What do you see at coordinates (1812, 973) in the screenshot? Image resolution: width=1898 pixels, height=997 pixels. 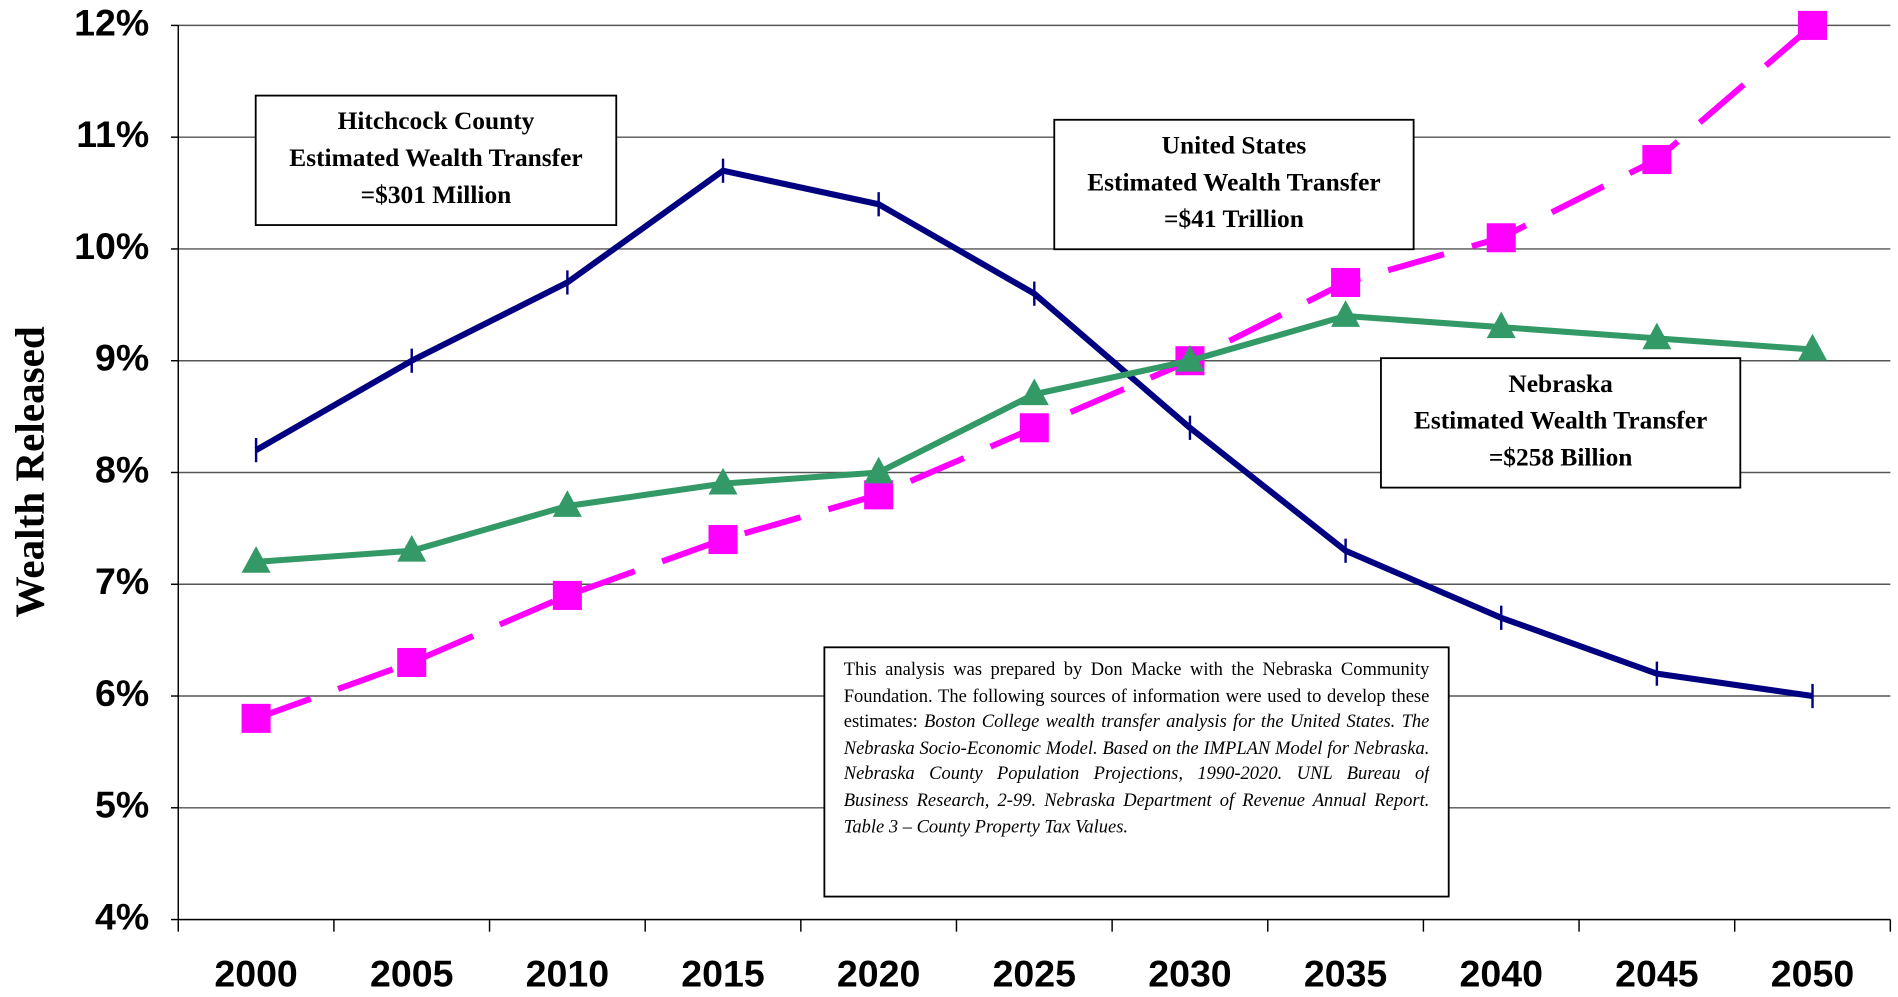 I see `x-tick-label: 2050` at bounding box center [1812, 973].